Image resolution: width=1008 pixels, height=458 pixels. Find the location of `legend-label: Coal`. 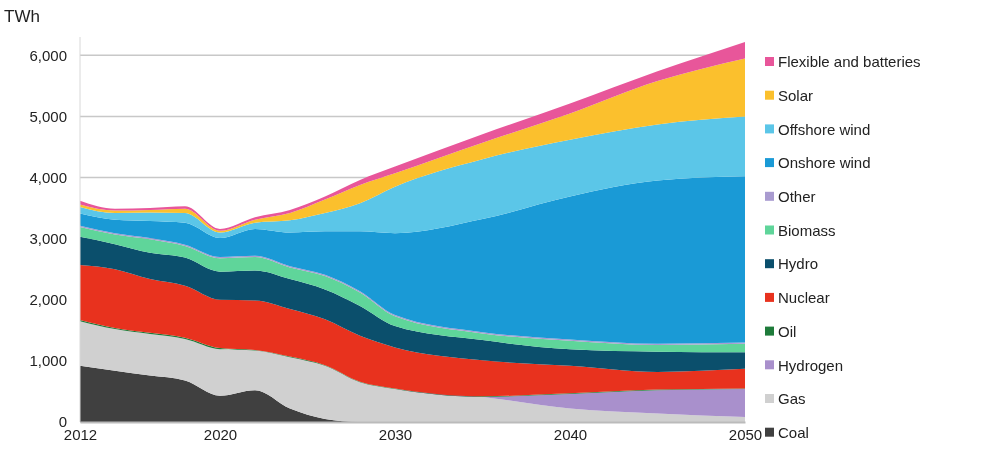

legend-label: Coal is located at coordinates (793, 432).